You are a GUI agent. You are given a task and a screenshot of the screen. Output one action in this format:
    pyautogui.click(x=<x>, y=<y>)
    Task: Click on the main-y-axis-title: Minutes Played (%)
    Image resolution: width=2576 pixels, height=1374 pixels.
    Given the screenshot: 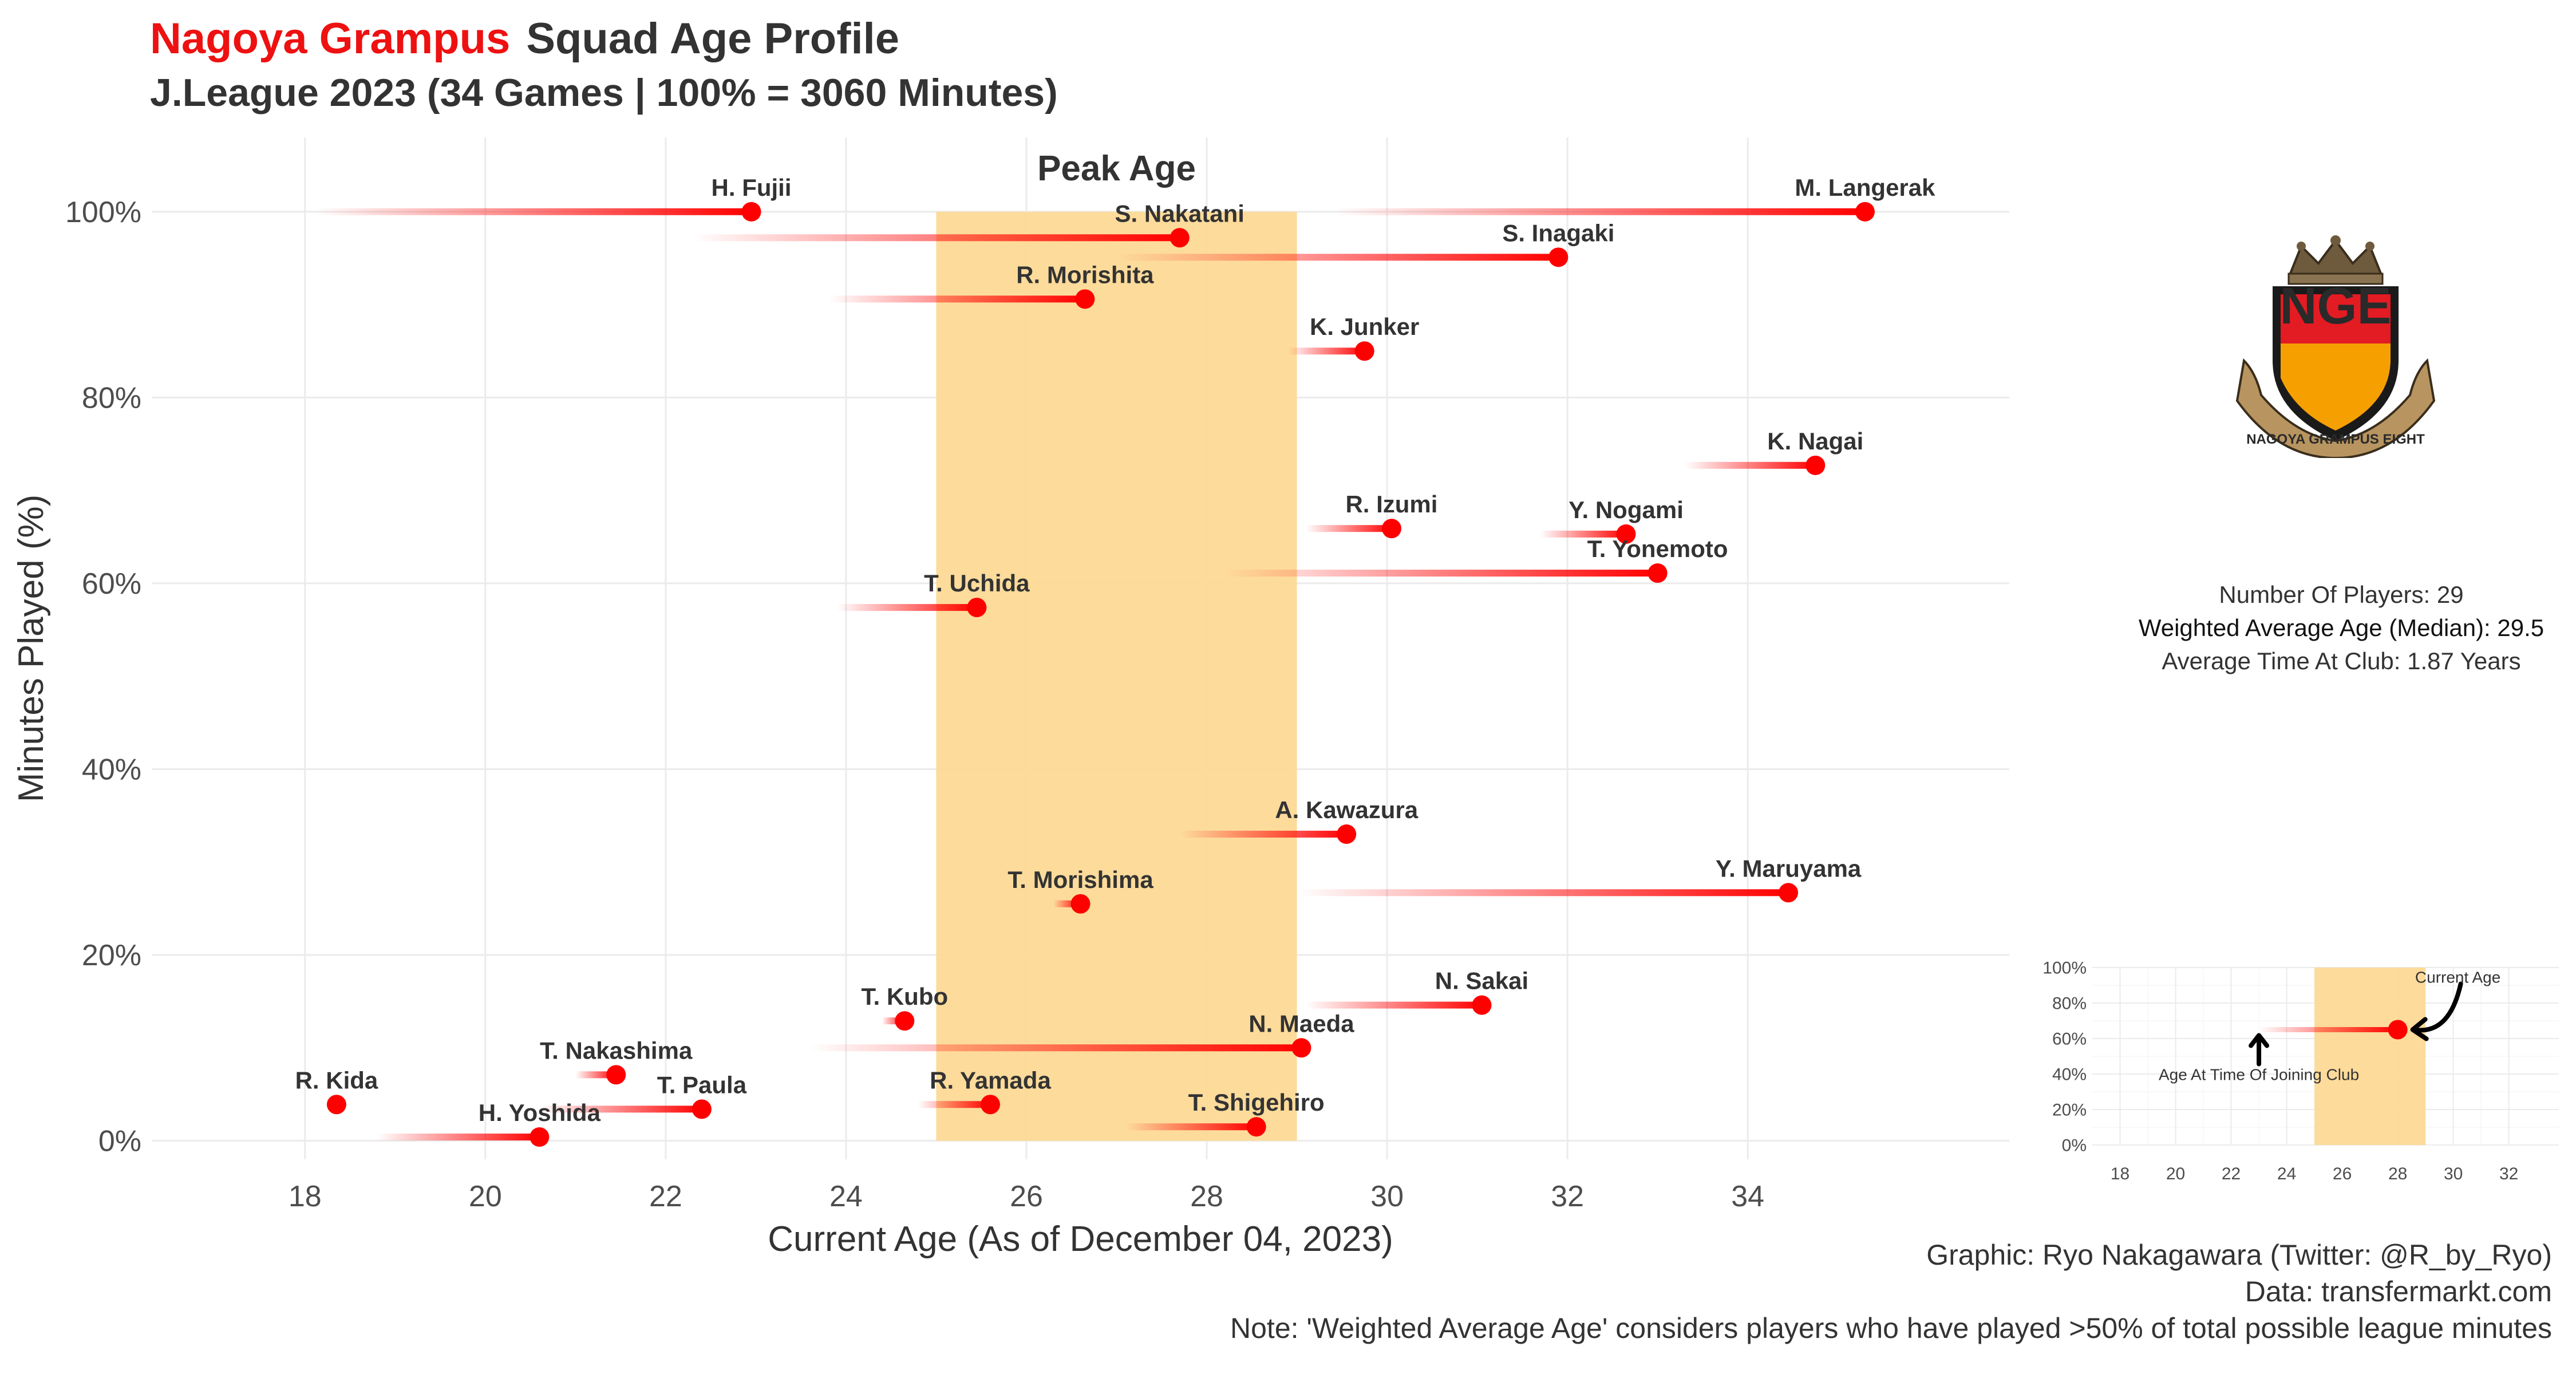 What is the action you would take?
    pyautogui.click(x=31, y=649)
    